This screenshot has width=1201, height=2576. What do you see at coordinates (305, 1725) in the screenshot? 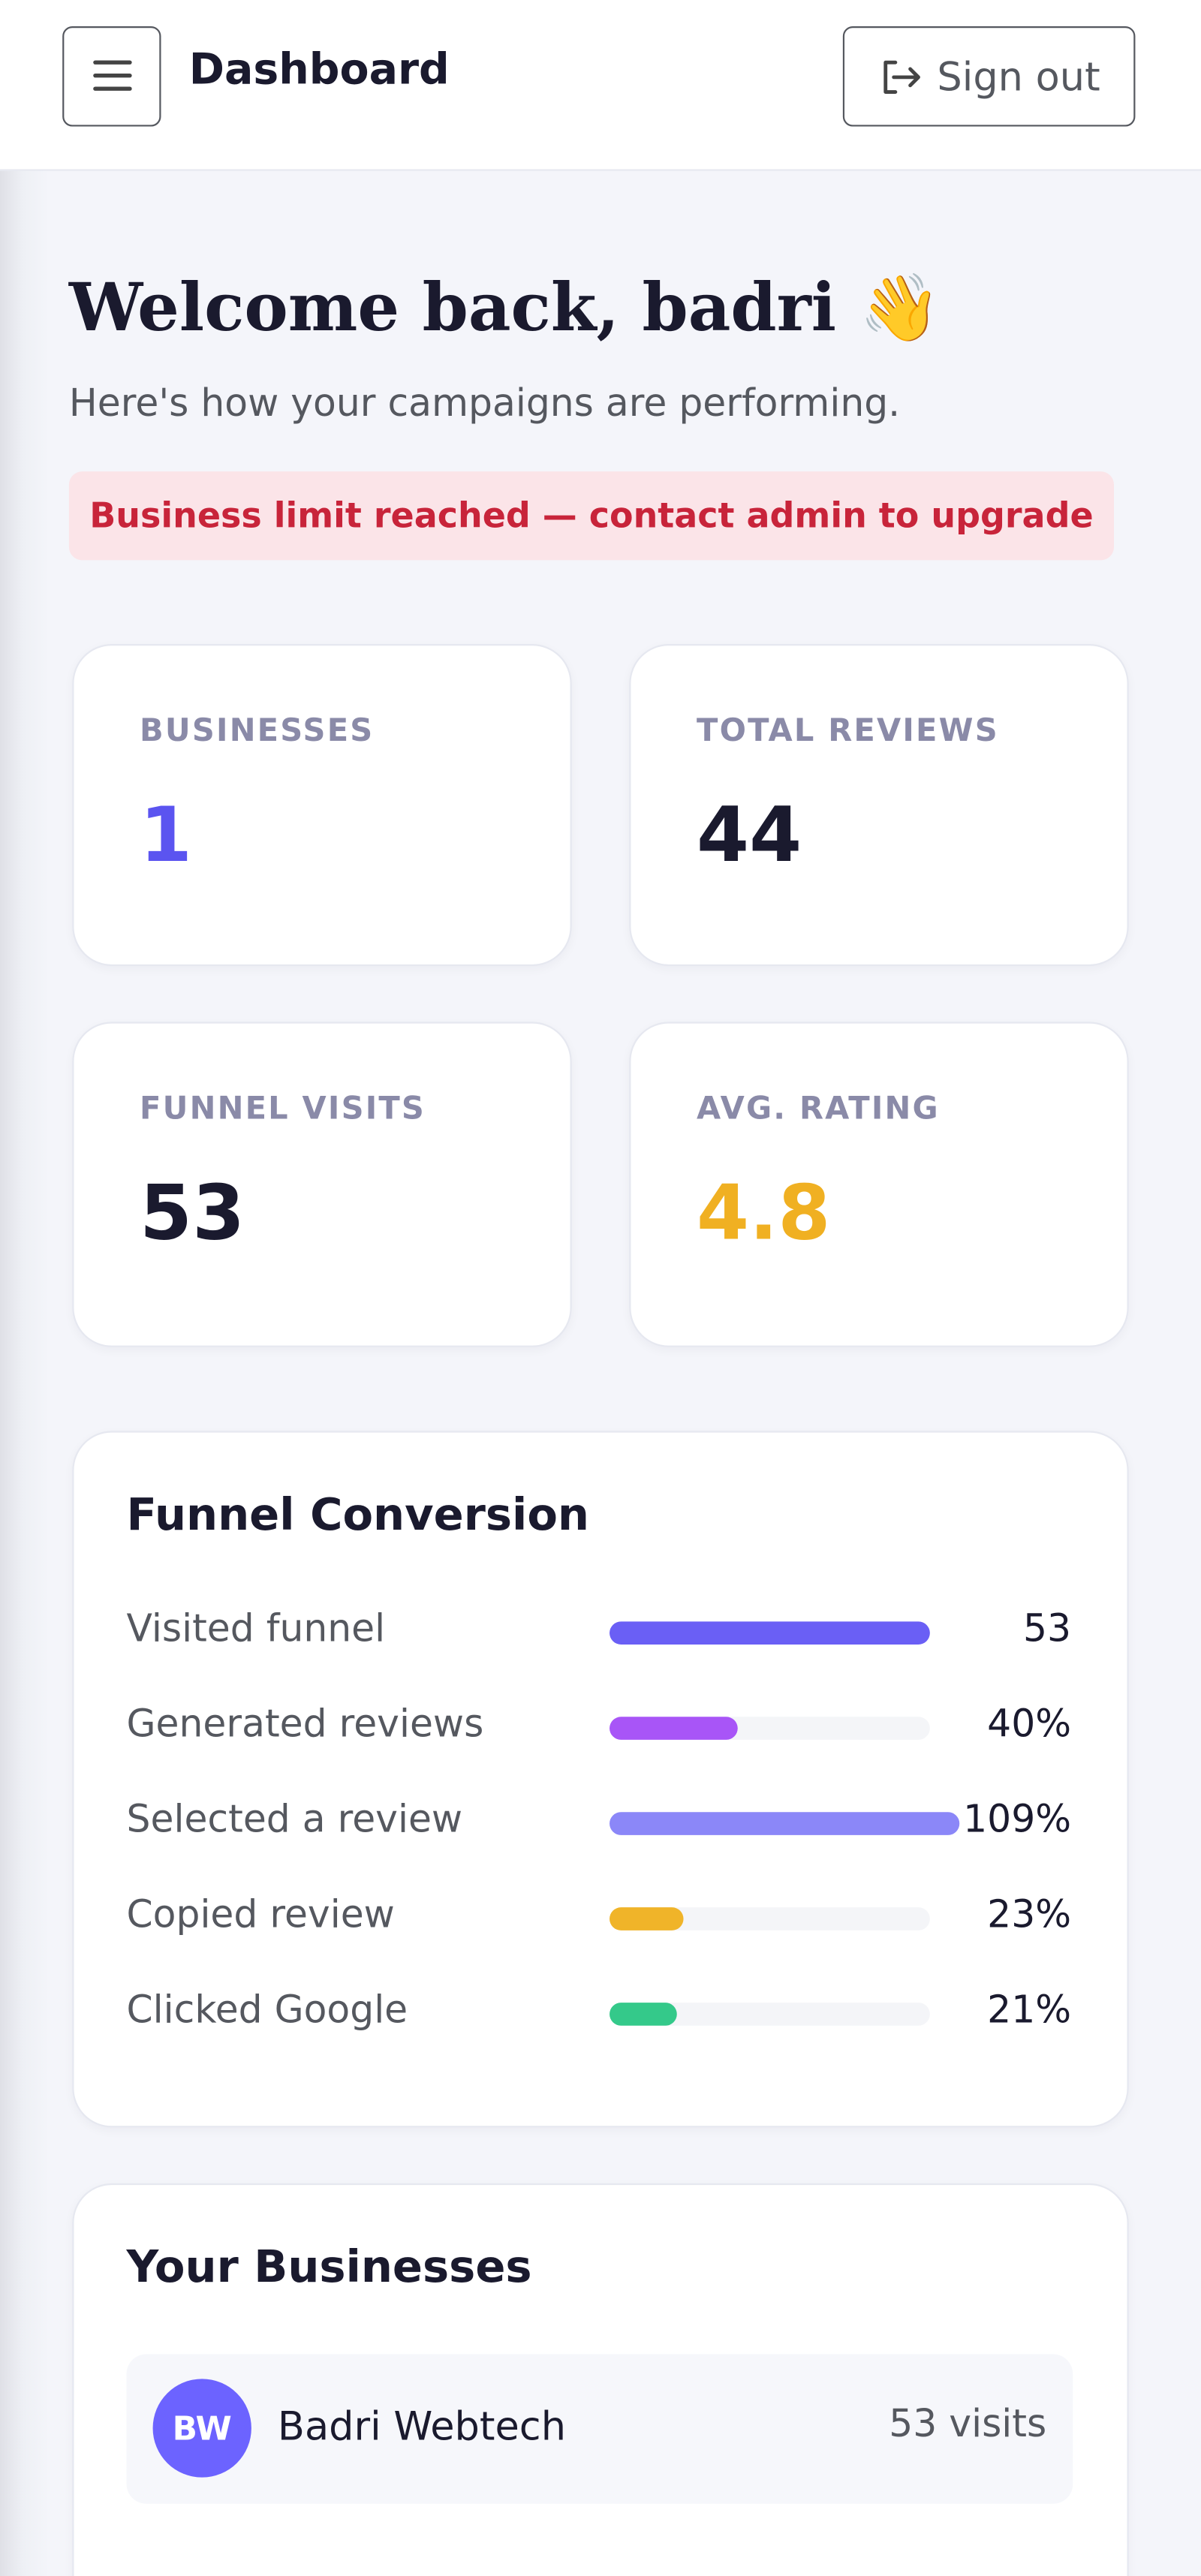
I see `funnel-label: Generated reviews` at bounding box center [305, 1725].